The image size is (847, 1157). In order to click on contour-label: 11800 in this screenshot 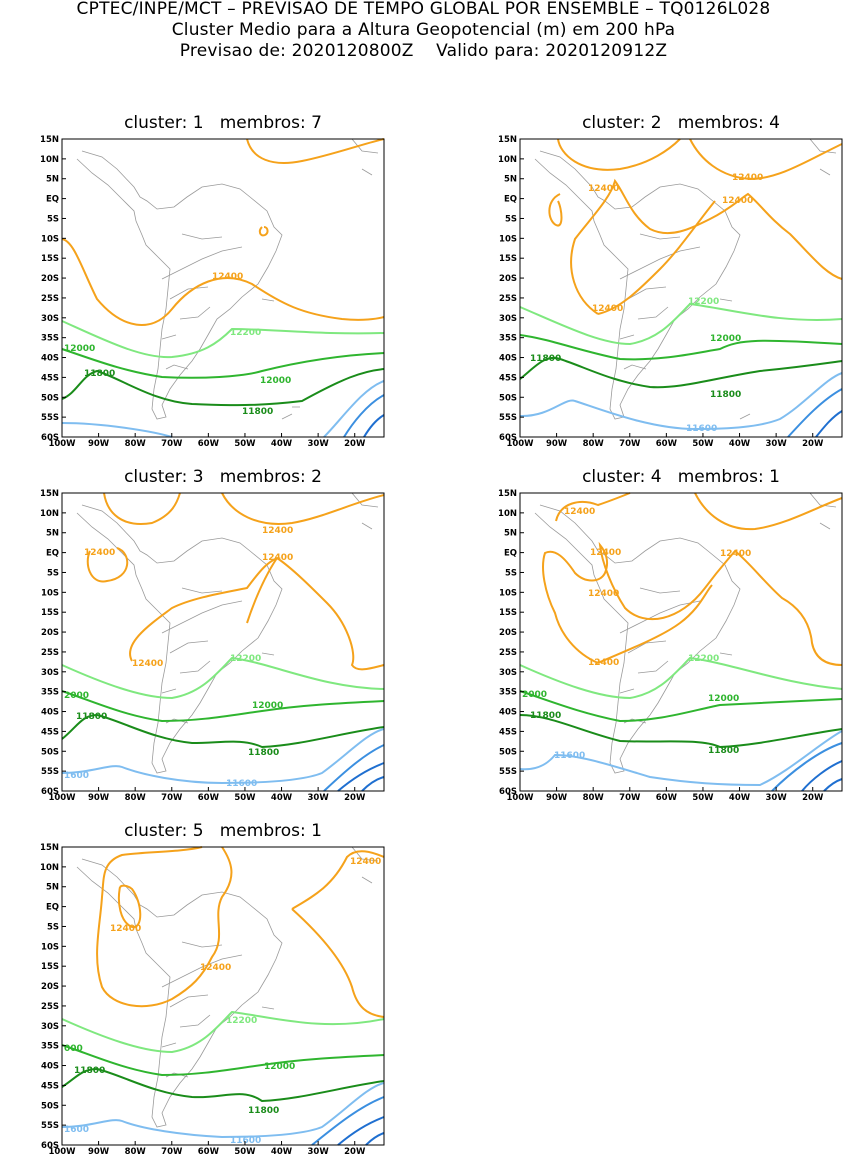, I will do `click(99, 374)`.